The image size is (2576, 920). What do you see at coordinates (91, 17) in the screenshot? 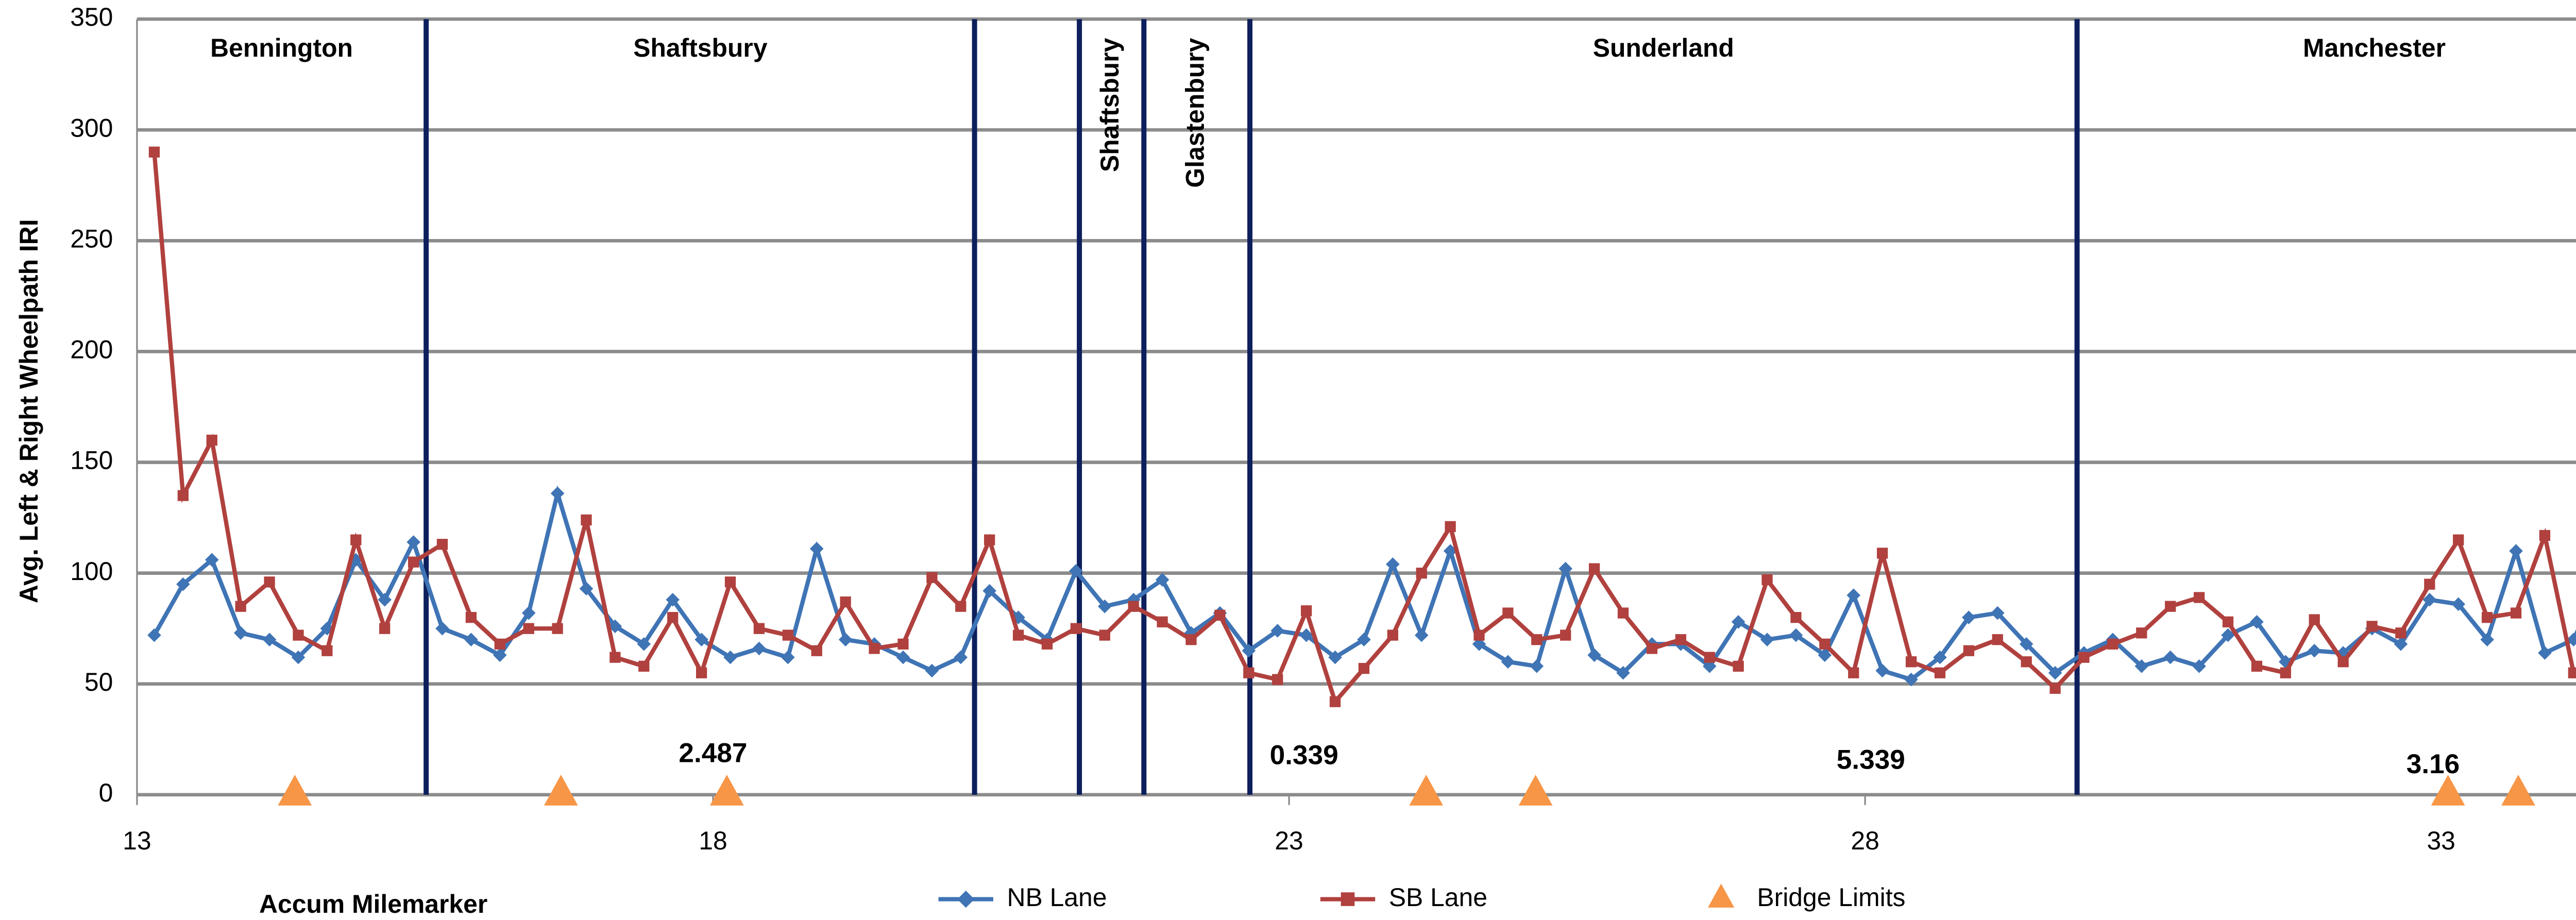
I see `y-tick-label: 350` at bounding box center [91, 17].